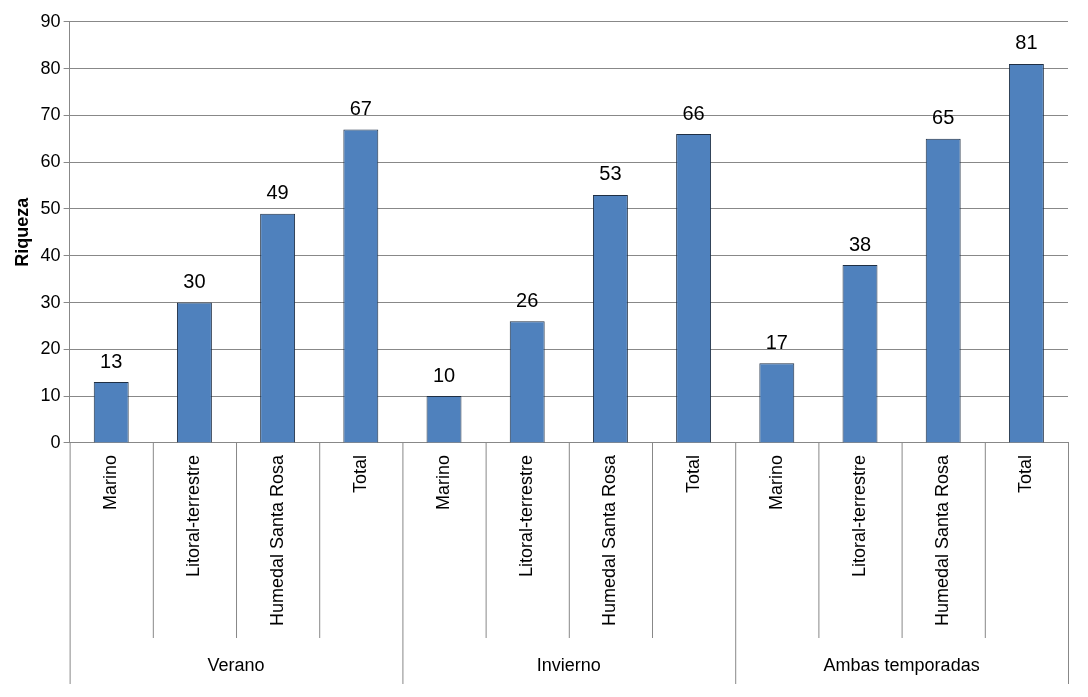 Image resolution: width=1088 pixels, height=697 pixels. What do you see at coordinates (50, 301) in the screenshot?
I see `y-tick-label: 30` at bounding box center [50, 301].